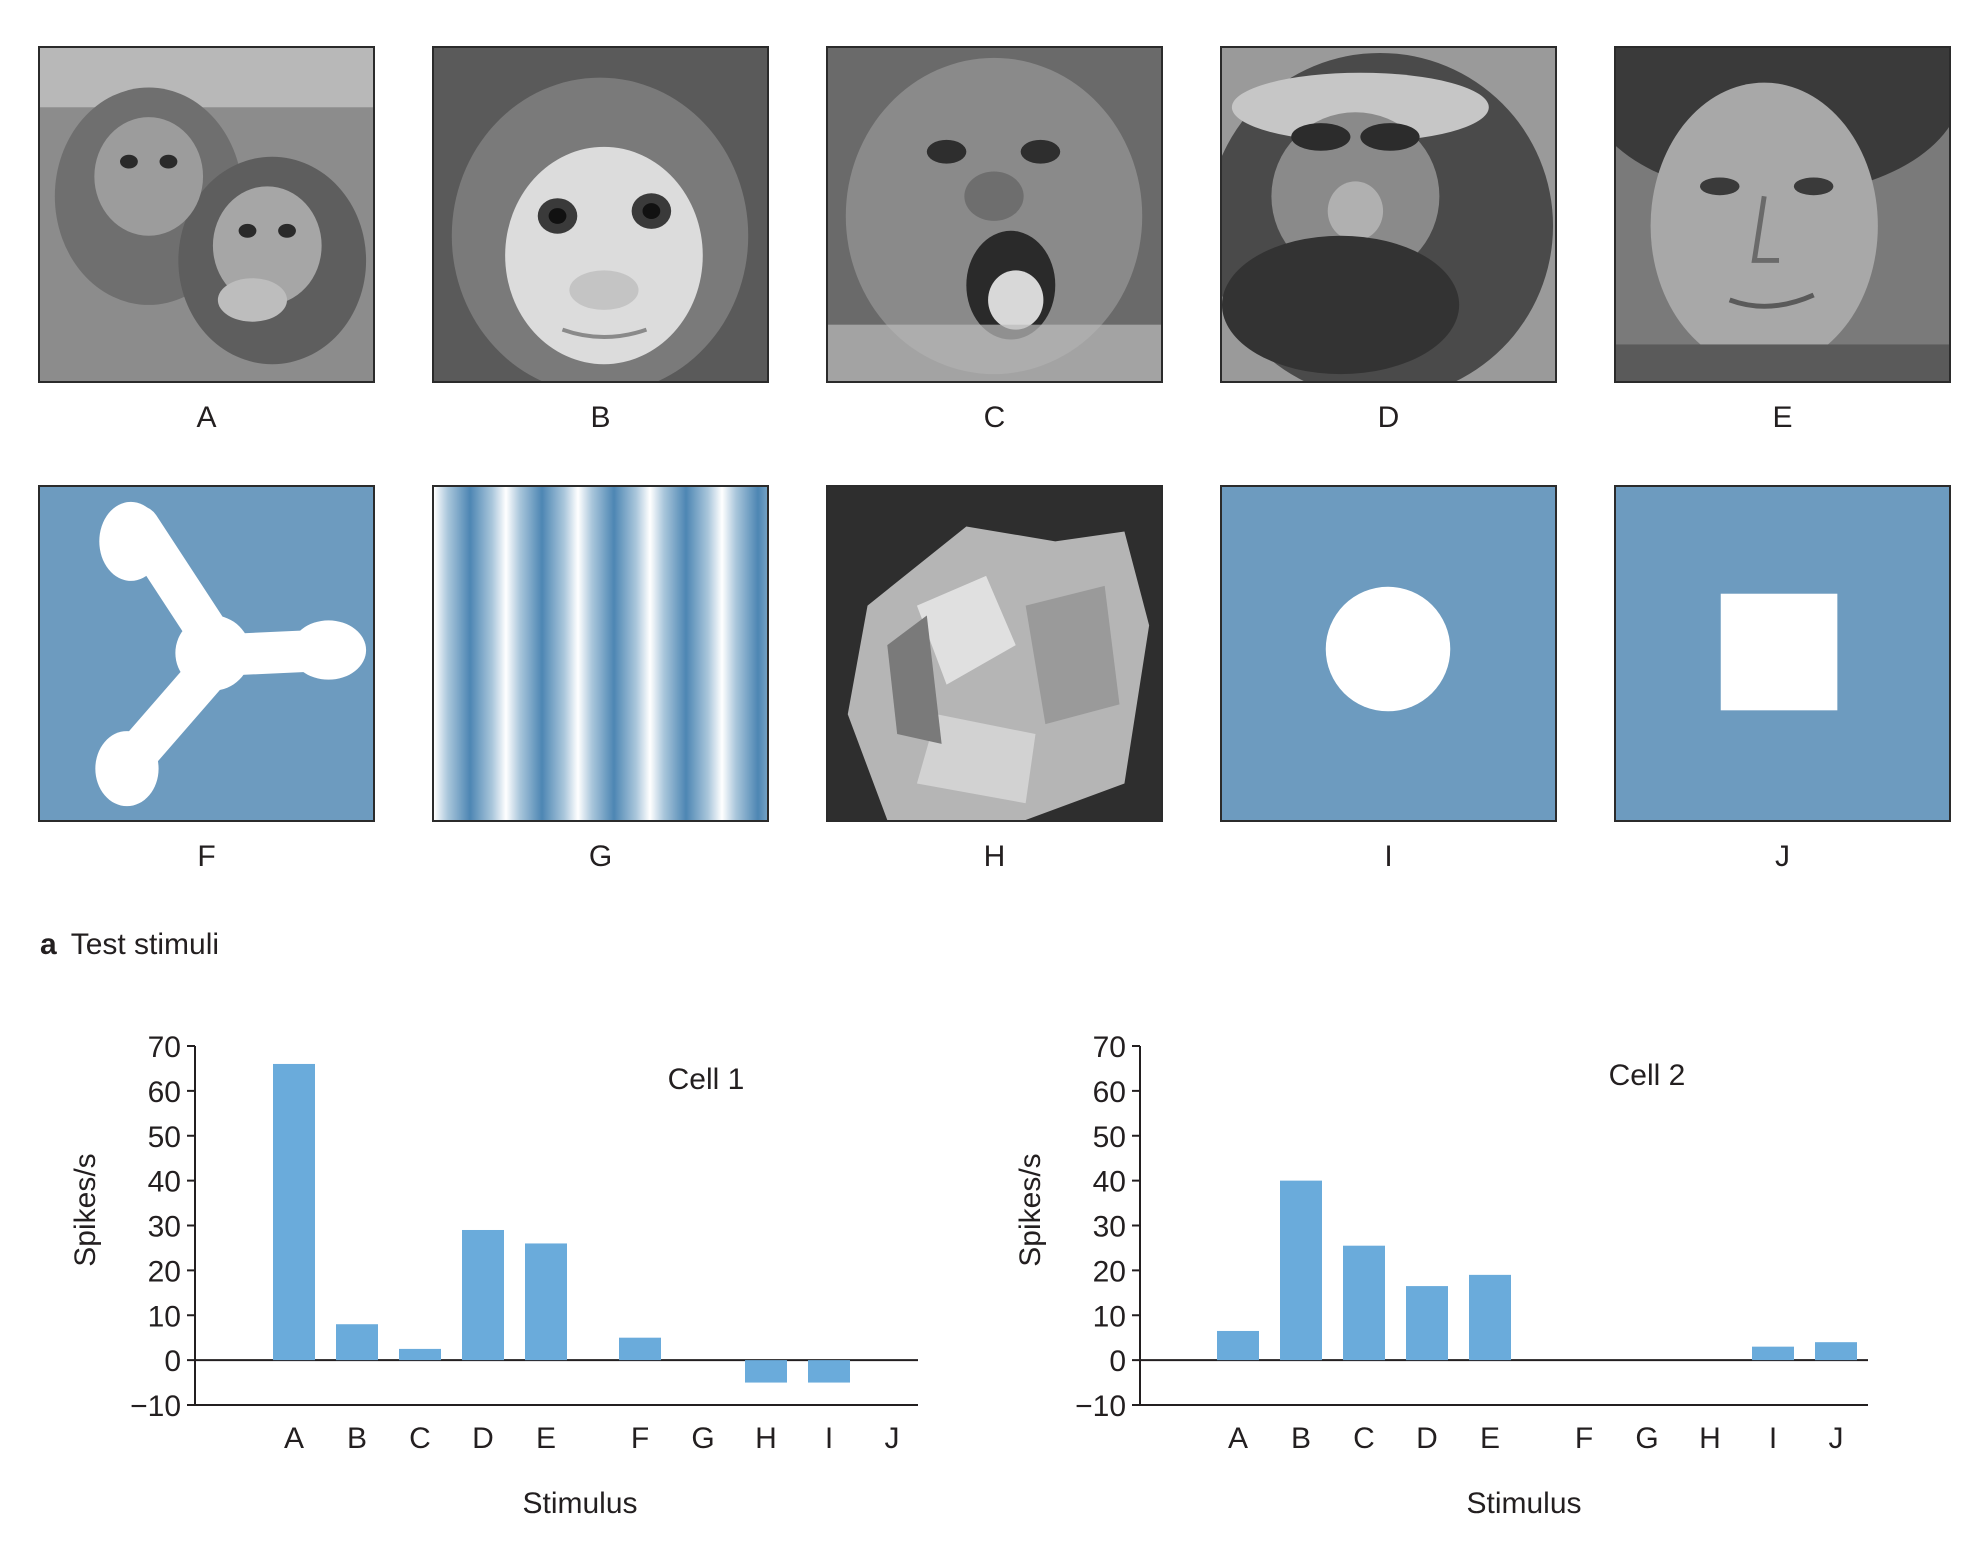  I want to click on stimulus-i-label: I, so click(1388, 856).